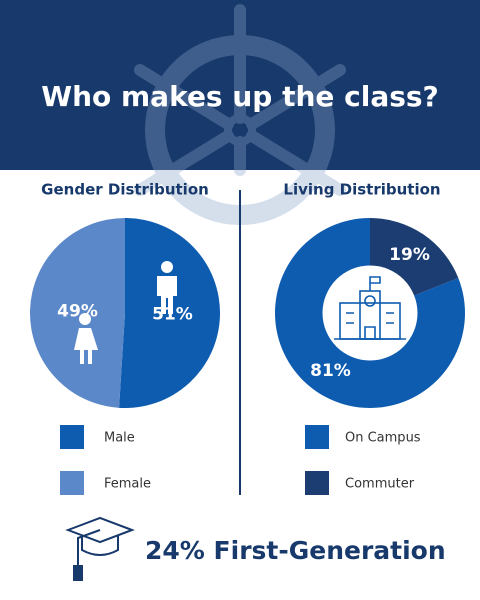 This screenshot has width=480, height=600. Describe the element at coordinates (330, 371) in the screenshot. I see `value-label: 81%` at that location.